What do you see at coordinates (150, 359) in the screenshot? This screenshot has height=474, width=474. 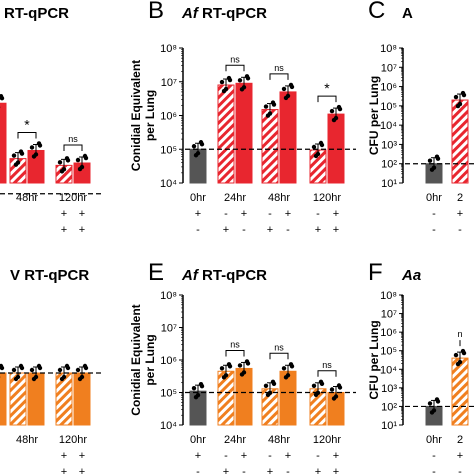 I see `y-axis-label: per Lung` at bounding box center [150, 359].